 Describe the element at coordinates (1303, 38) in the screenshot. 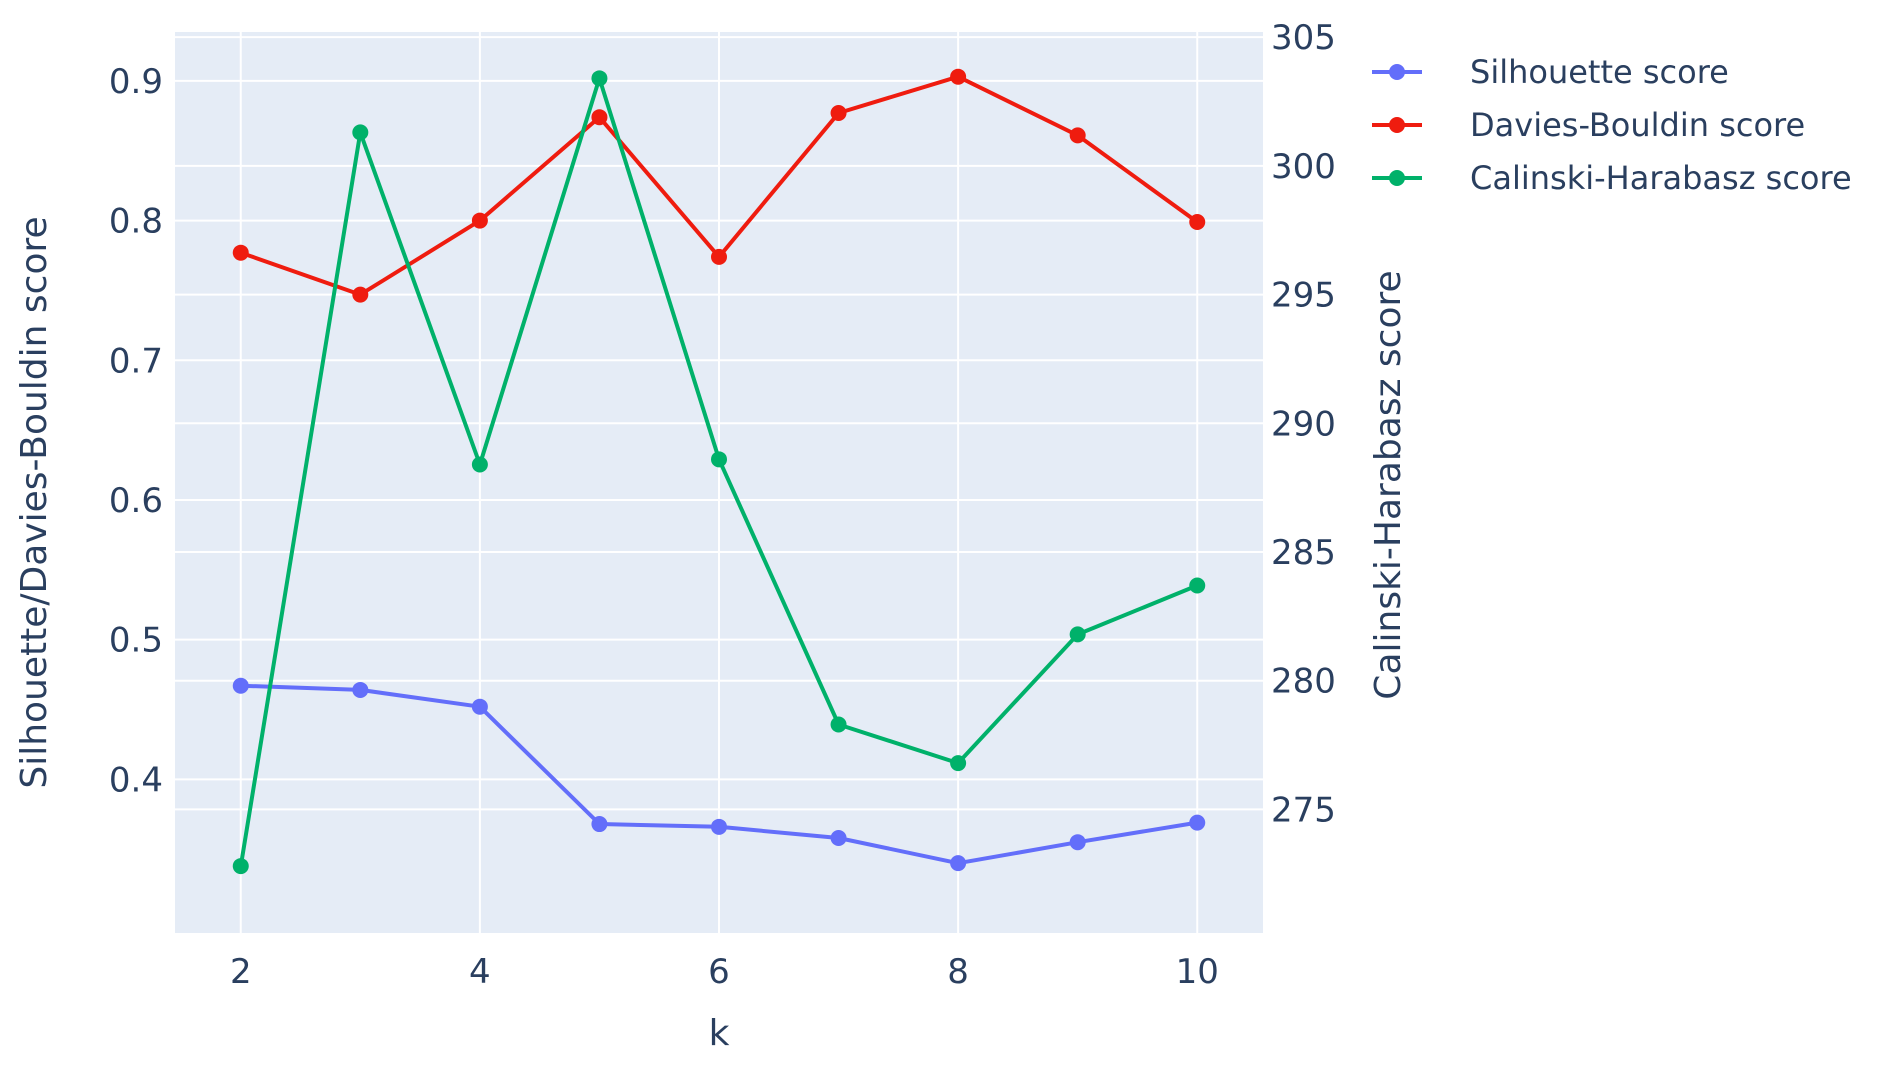

I see `y2-tick-label: 305` at that location.